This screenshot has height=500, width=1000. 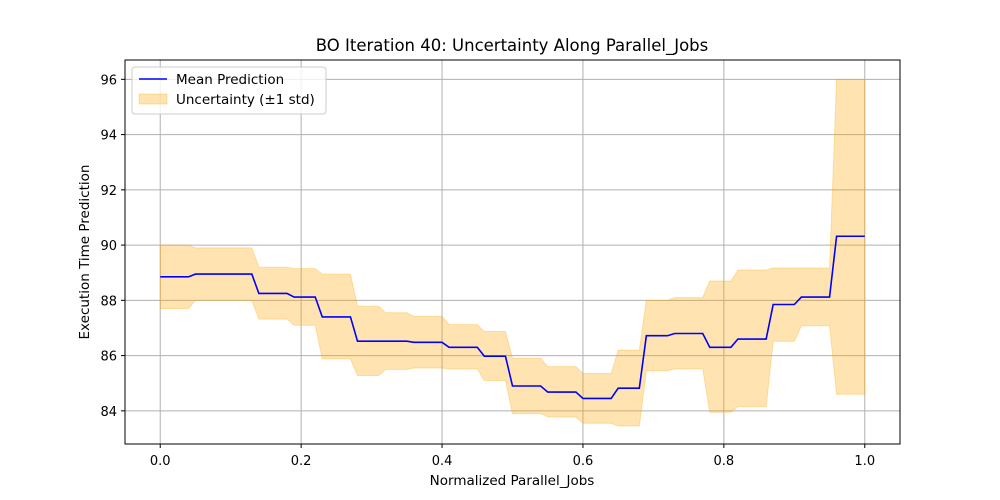 I want to click on y-axis: 84 86 88 90 92 94 96, so click(x=112, y=246).